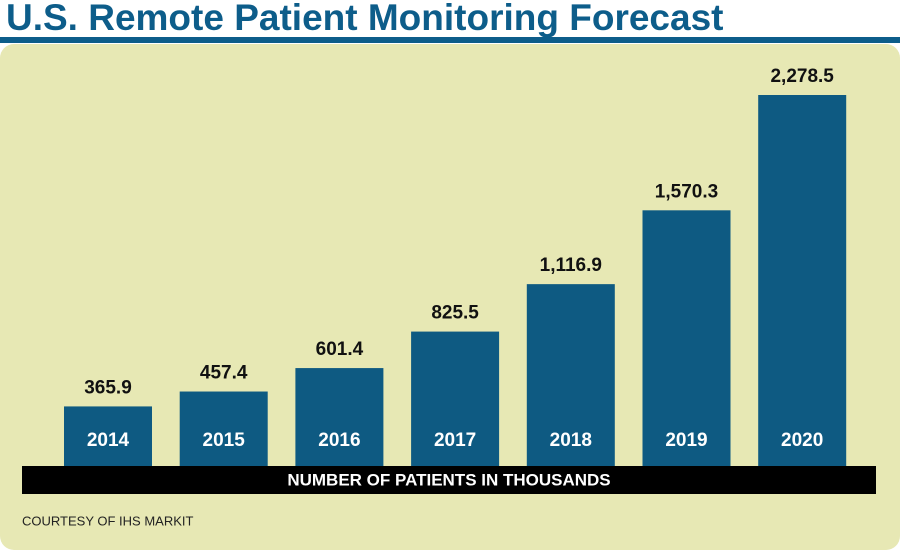 The height and width of the screenshot is (550, 900). I want to click on x-tick-label: 2017, so click(455, 440).